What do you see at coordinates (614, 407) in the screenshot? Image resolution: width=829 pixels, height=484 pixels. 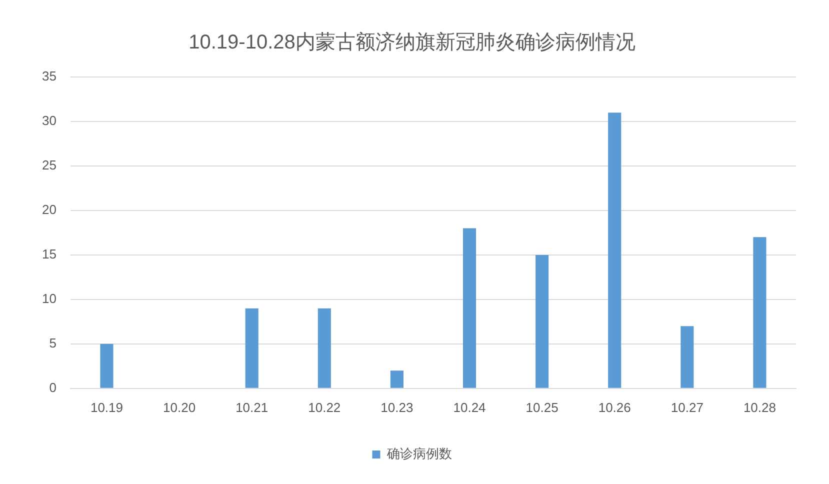 I see `x-tick-label: 10.26` at bounding box center [614, 407].